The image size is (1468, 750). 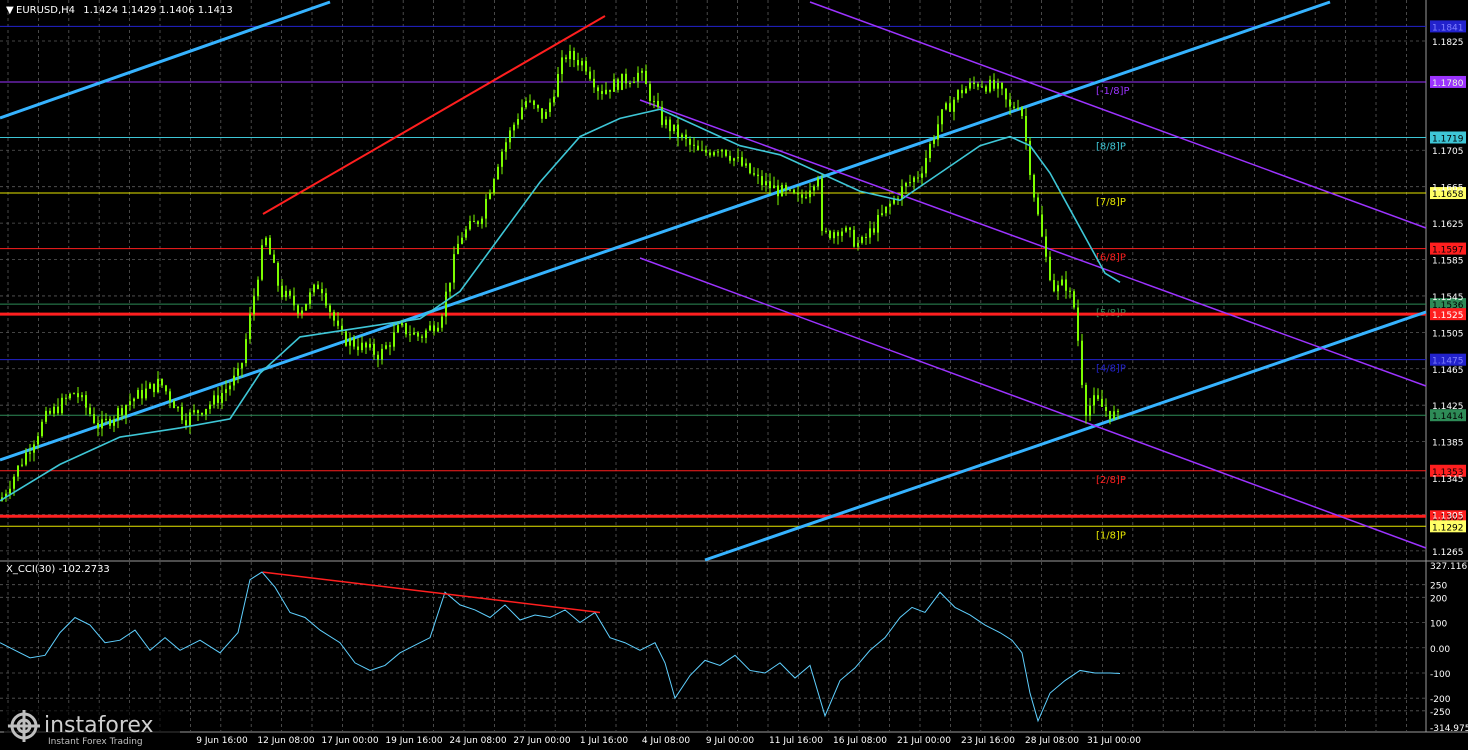 What do you see at coordinates (1438, 587) in the screenshot?
I see `cci-tick-label: 250` at bounding box center [1438, 587].